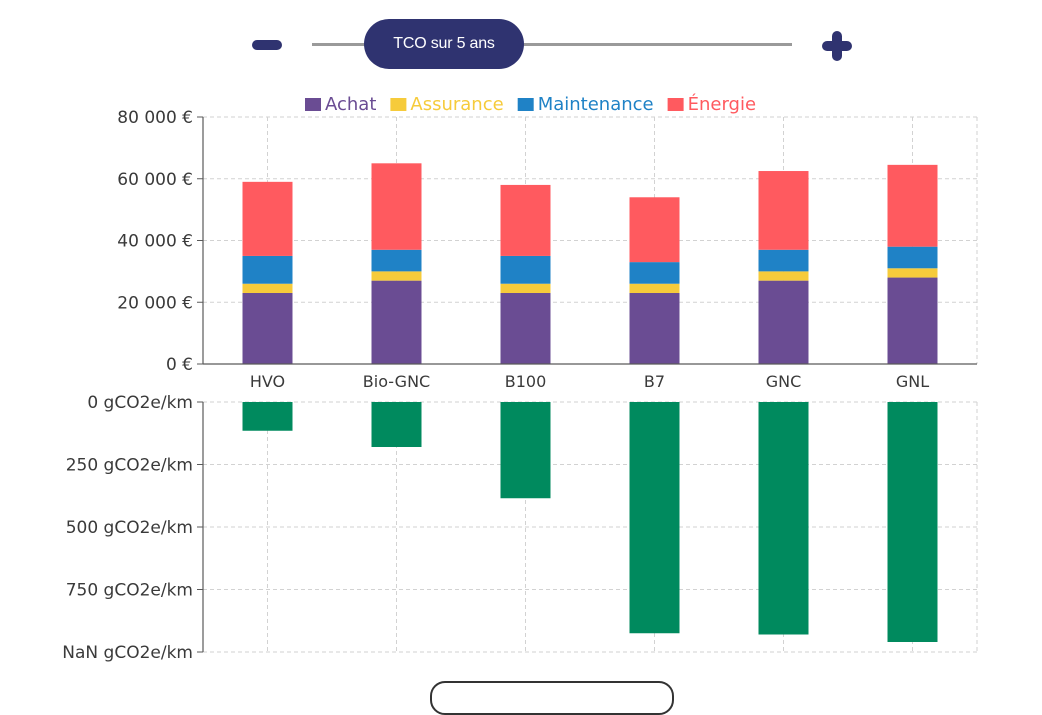 This screenshot has height=715, width=1042. Describe the element at coordinates (654, 288) in the screenshot. I see `bar-assurance-b7` at that location.